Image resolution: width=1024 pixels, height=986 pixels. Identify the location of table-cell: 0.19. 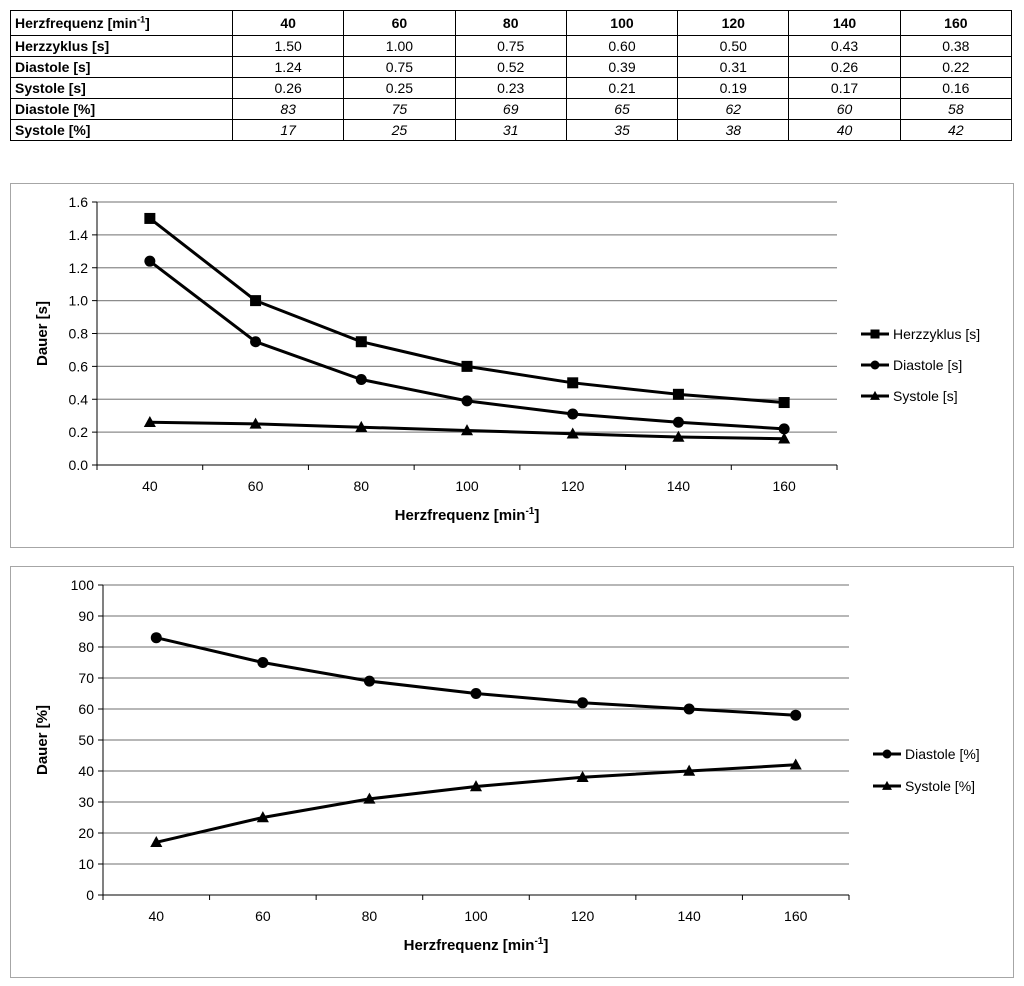
(733, 88).